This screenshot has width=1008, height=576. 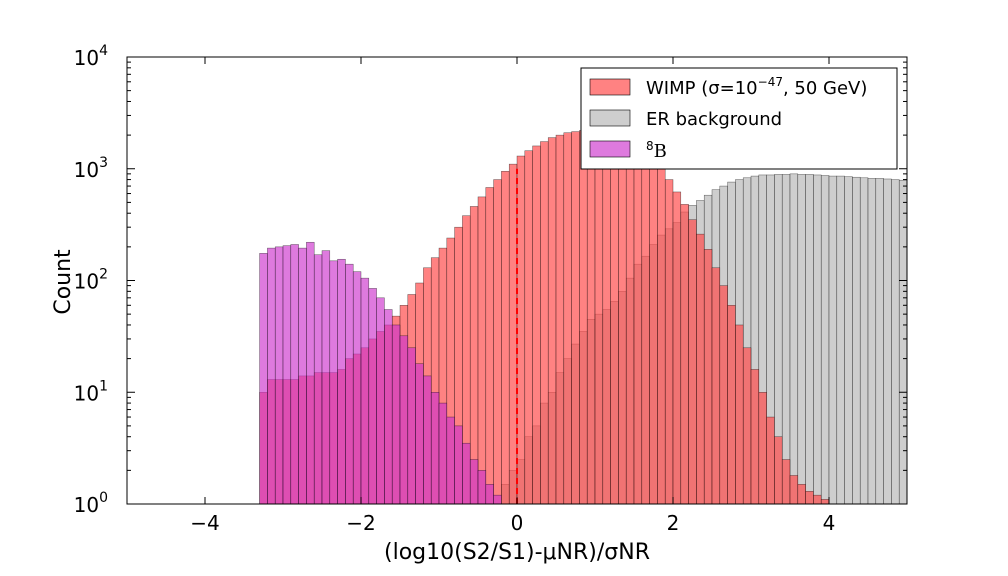 I want to click on x-tick-label: −2, so click(x=360, y=523).